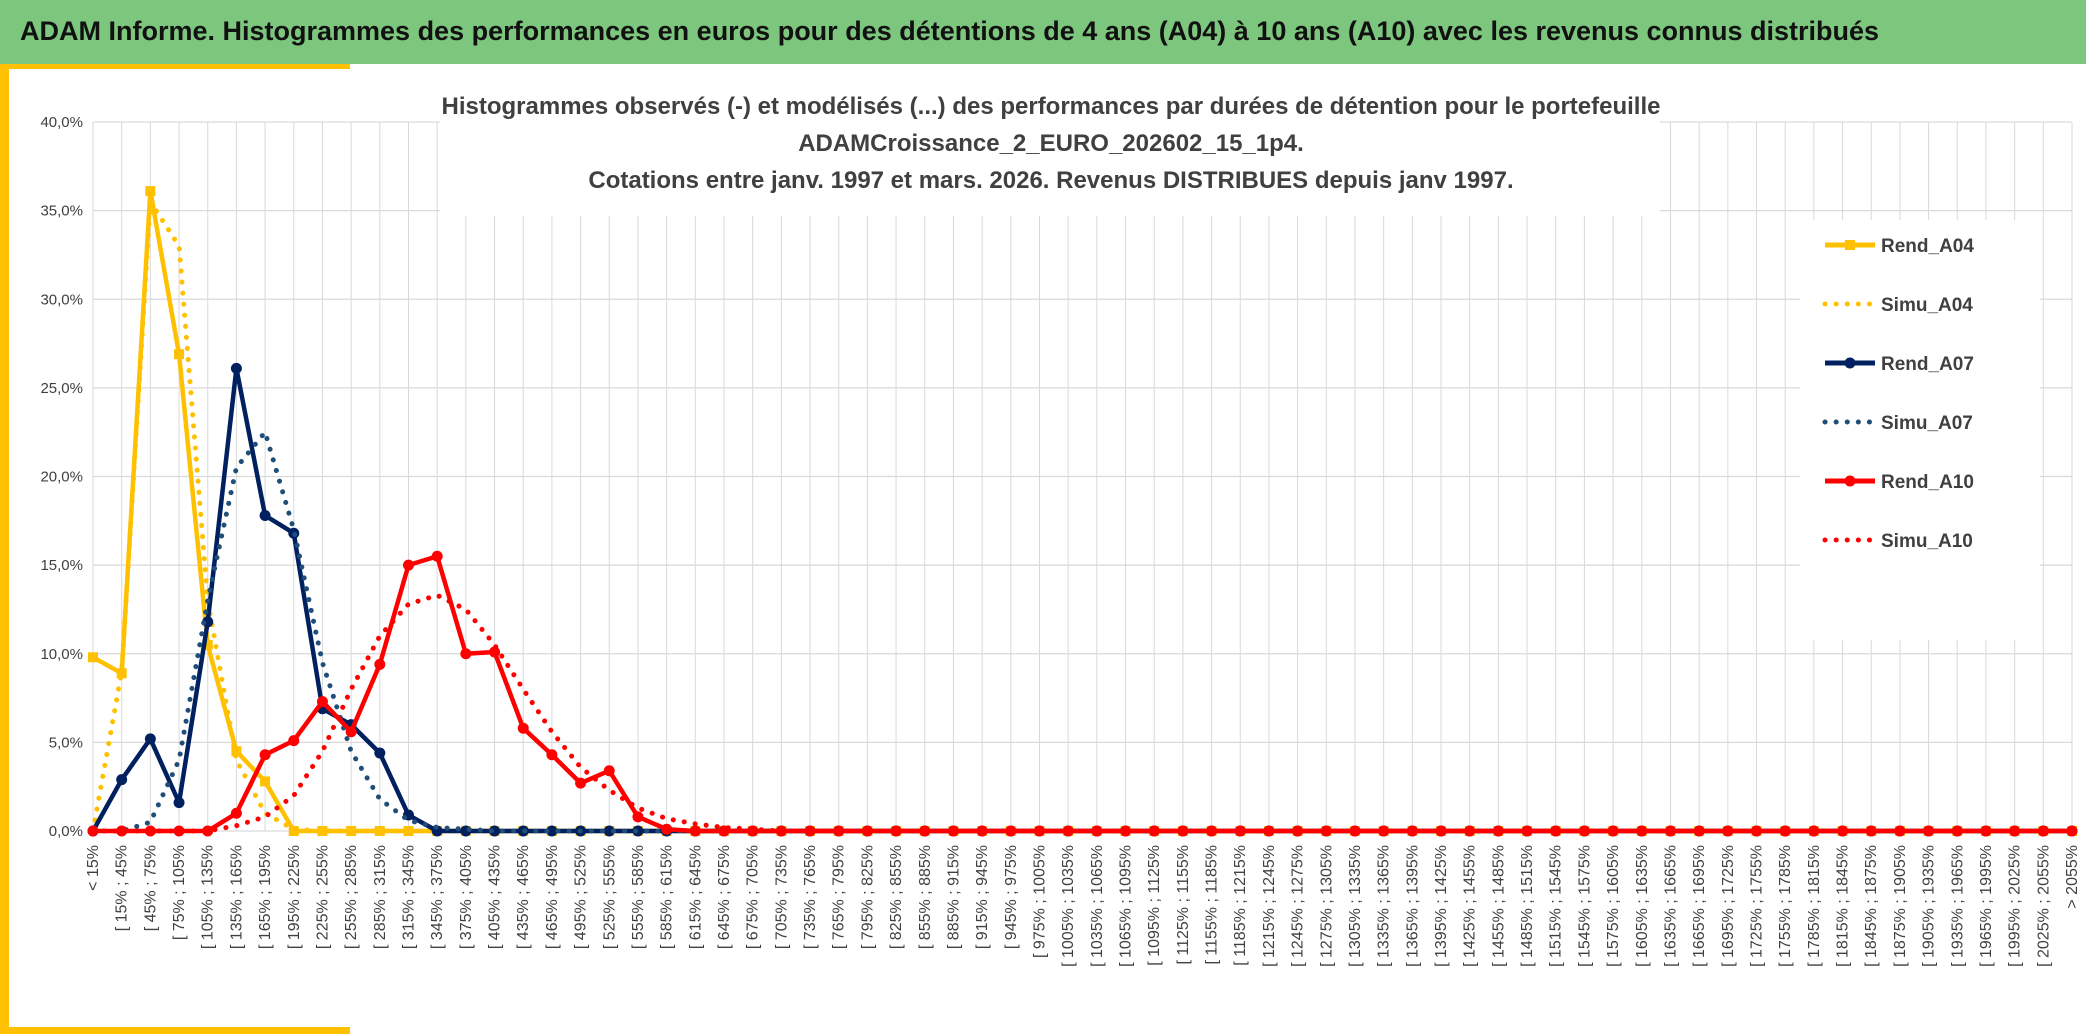 Image resolution: width=2086 pixels, height=1034 pixels. What do you see at coordinates (1927, 305) in the screenshot?
I see `legend-label: Simu_A04` at bounding box center [1927, 305].